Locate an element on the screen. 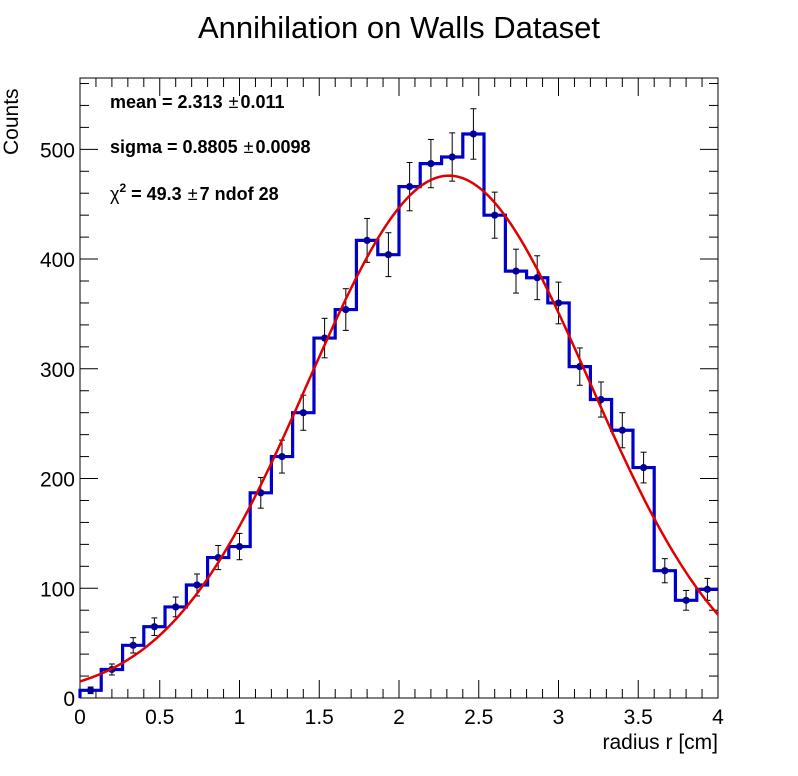 The height and width of the screenshot is (776, 798). x-tick-label: 3 is located at coordinates (559, 717).